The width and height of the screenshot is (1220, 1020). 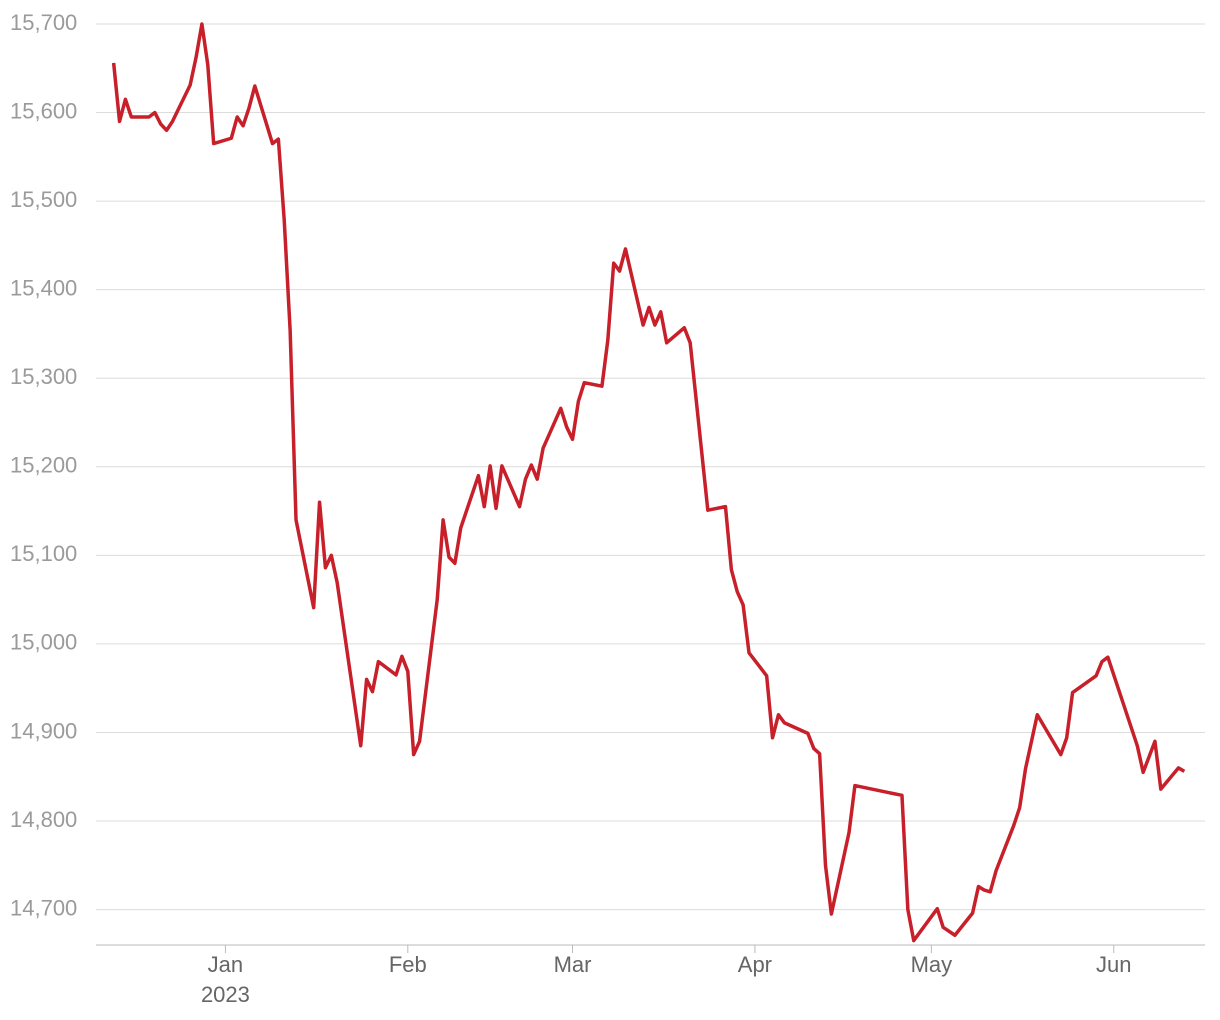 What do you see at coordinates (43, 642) in the screenshot?
I see `y-tick-label: 15,000` at bounding box center [43, 642].